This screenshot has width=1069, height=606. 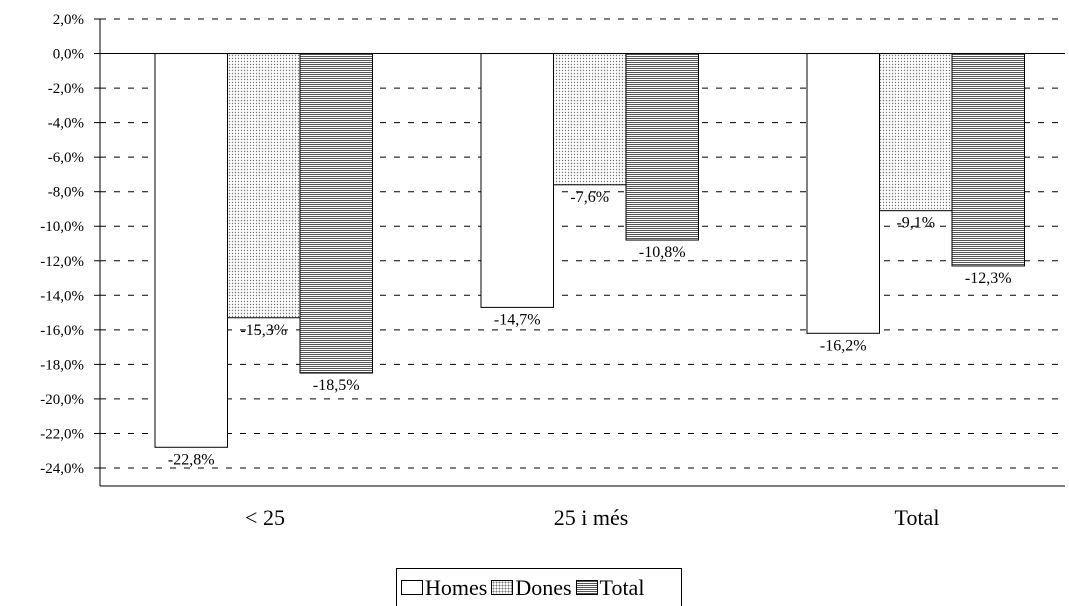 What do you see at coordinates (263, 330) in the screenshot?
I see `data-label-dones: -15,3%` at bounding box center [263, 330].